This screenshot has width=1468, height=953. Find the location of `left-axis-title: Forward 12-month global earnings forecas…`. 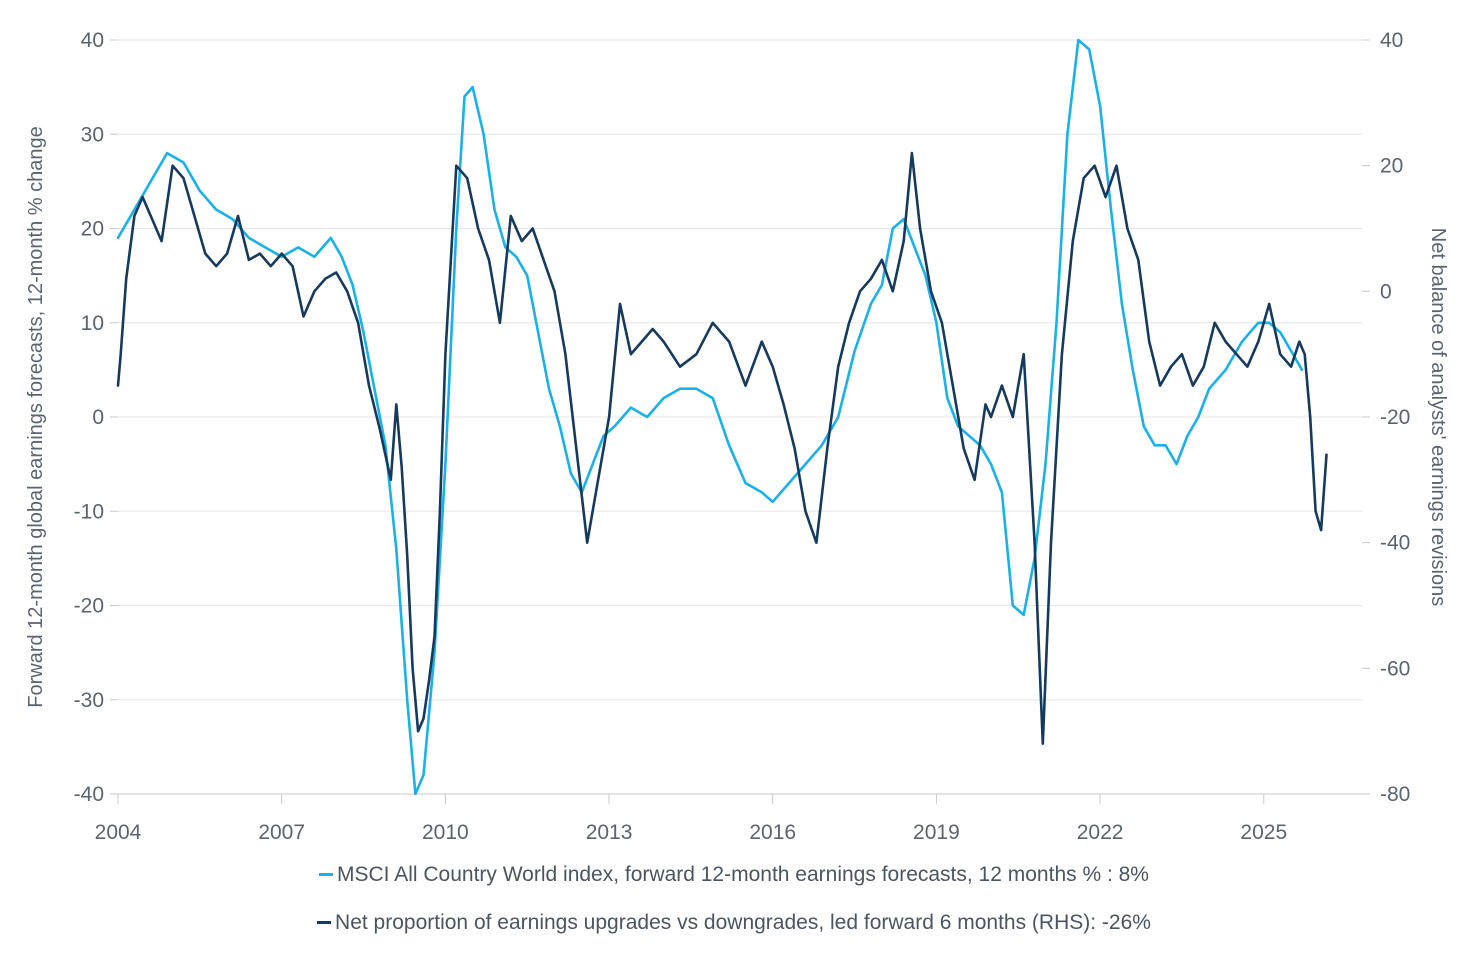

left-axis-title: Forward 12-month global earnings forecas… is located at coordinates (36, 416).